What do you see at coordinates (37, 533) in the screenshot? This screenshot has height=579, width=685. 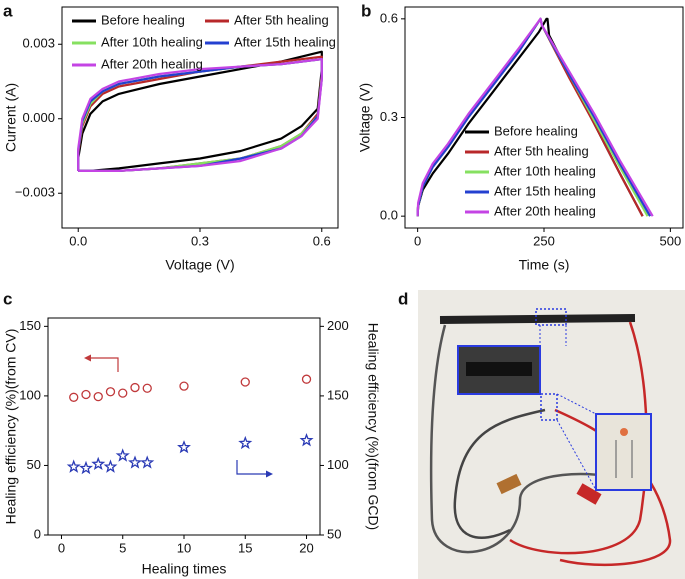 I see `y-tick-label: 0` at bounding box center [37, 533].